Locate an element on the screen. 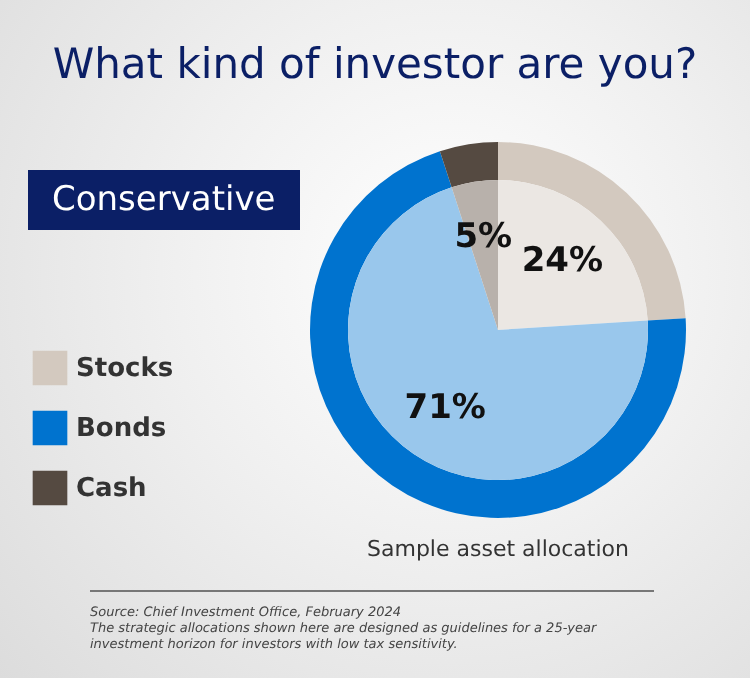  data-label: 24% is located at coordinates (562, 261).